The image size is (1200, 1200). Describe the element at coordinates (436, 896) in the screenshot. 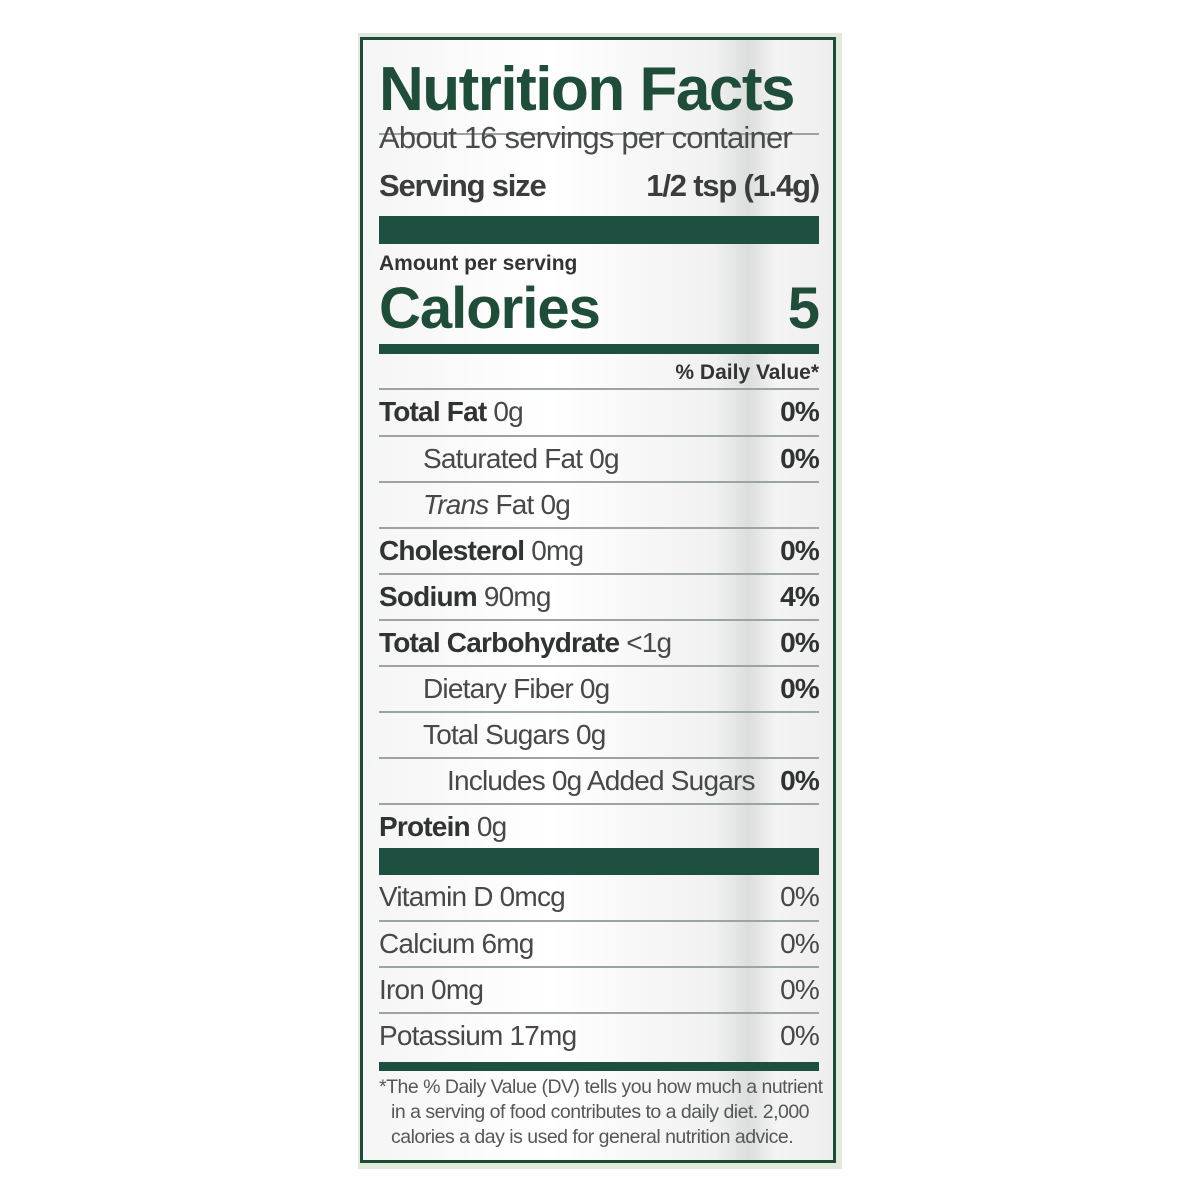

I see `vitamin-name: Vitamin D` at that location.